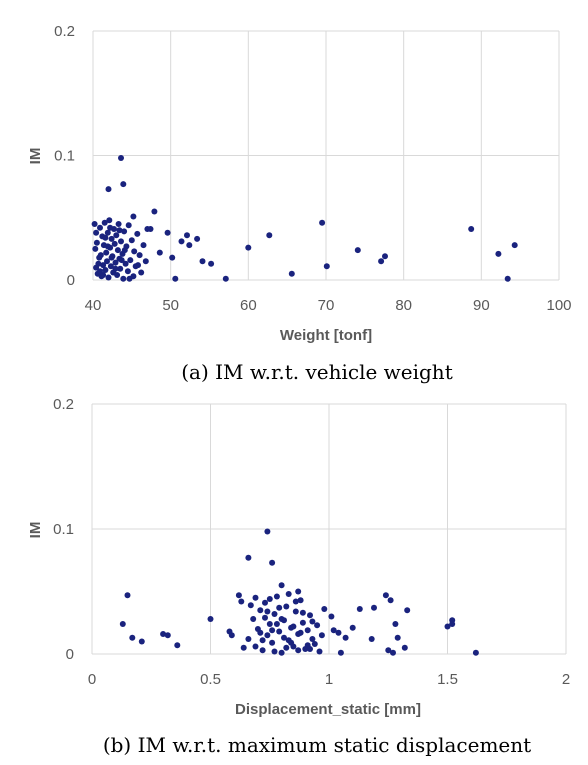 This screenshot has height=765, width=588. Describe the element at coordinates (329, 679) in the screenshot. I see `chart-b-x-tick-label: 1` at that location.